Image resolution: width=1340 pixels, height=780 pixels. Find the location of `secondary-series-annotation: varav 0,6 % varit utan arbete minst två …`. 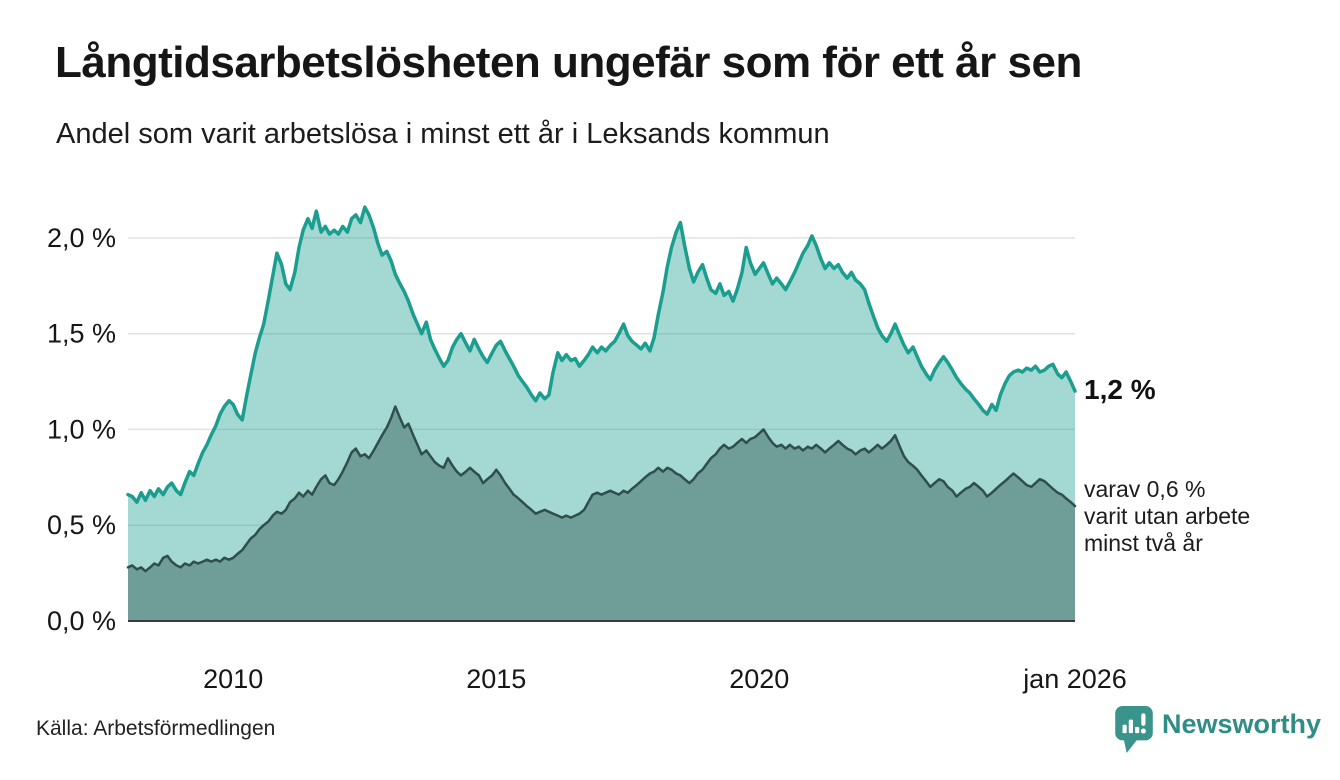

secondary-series-annotation: varav 0,6 % varit utan arbete minst två … is located at coordinates (1167, 516).